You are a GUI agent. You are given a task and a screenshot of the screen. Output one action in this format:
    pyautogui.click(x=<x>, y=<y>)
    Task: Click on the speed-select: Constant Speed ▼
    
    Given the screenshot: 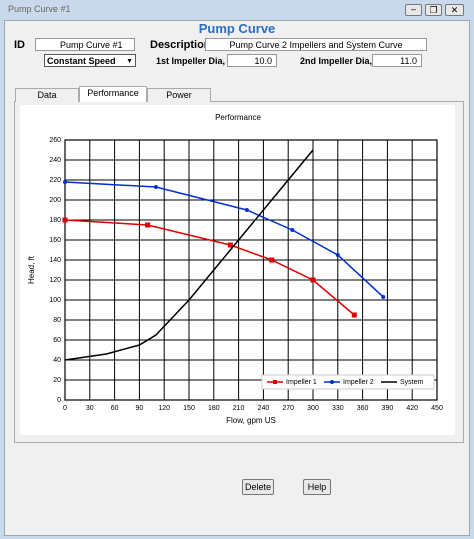 What is the action you would take?
    pyautogui.click(x=90, y=60)
    